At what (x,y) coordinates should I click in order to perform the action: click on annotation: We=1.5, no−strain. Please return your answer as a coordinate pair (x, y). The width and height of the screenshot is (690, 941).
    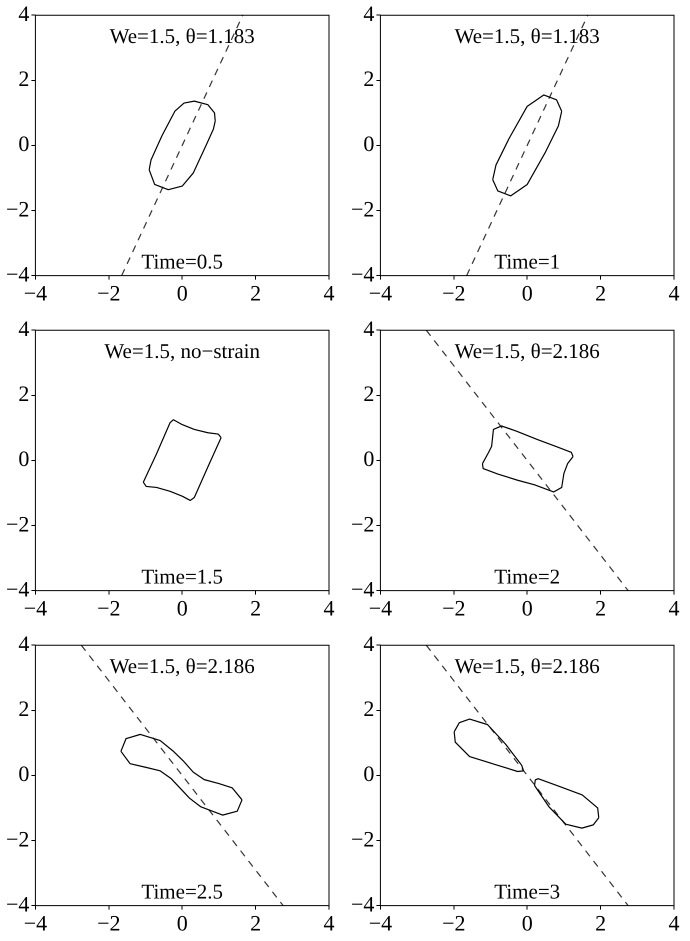
    Looking at the image, I should click on (182, 351).